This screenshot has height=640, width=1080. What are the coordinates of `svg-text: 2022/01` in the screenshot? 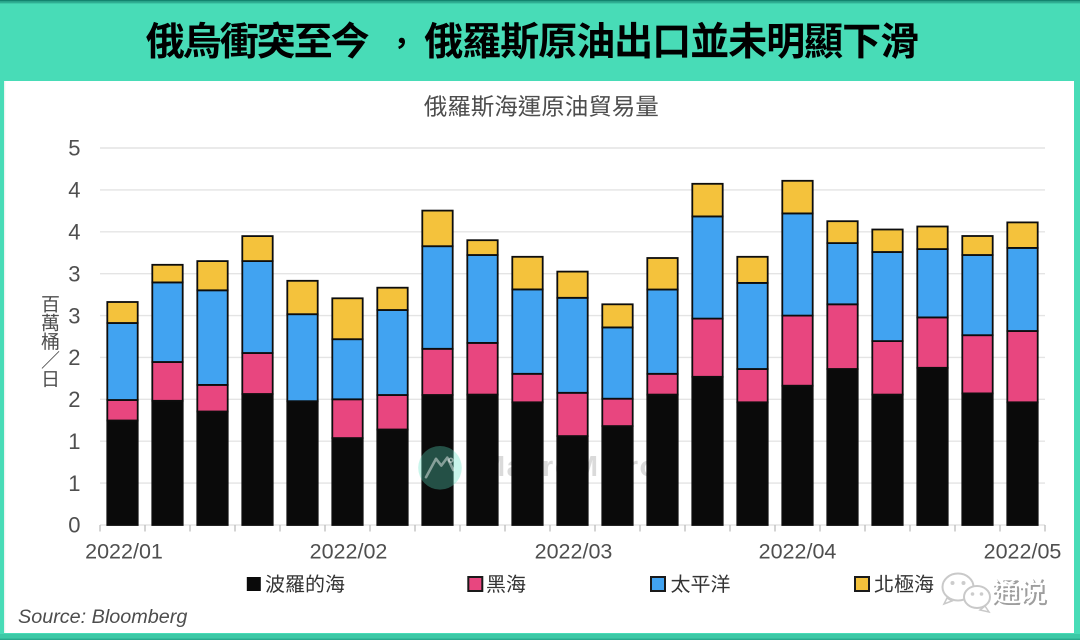 It's located at (124, 552).